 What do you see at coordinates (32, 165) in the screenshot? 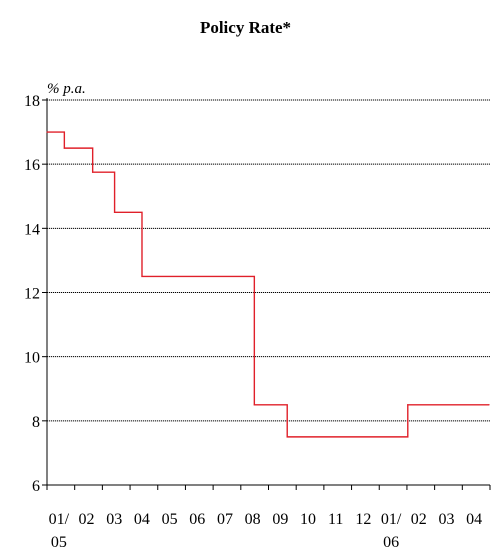
I see `y-tick-label: 16` at bounding box center [32, 165].